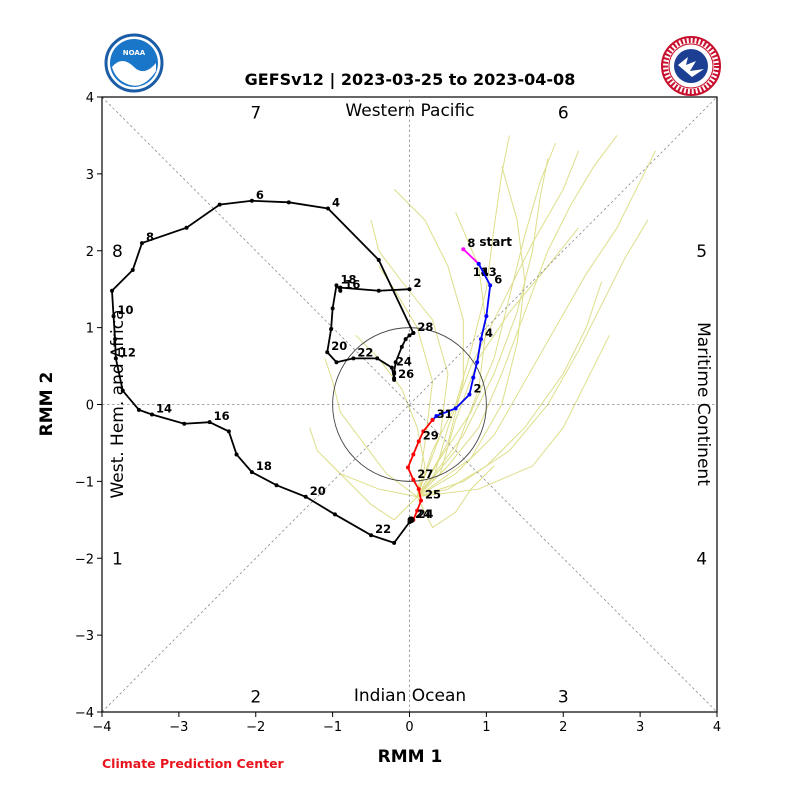 The height and width of the screenshot is (800, 800). What do you see at coordinates (332, 727) in the screenshot?
I see `x-tick-label: −1` at bounding box center [332, 727].